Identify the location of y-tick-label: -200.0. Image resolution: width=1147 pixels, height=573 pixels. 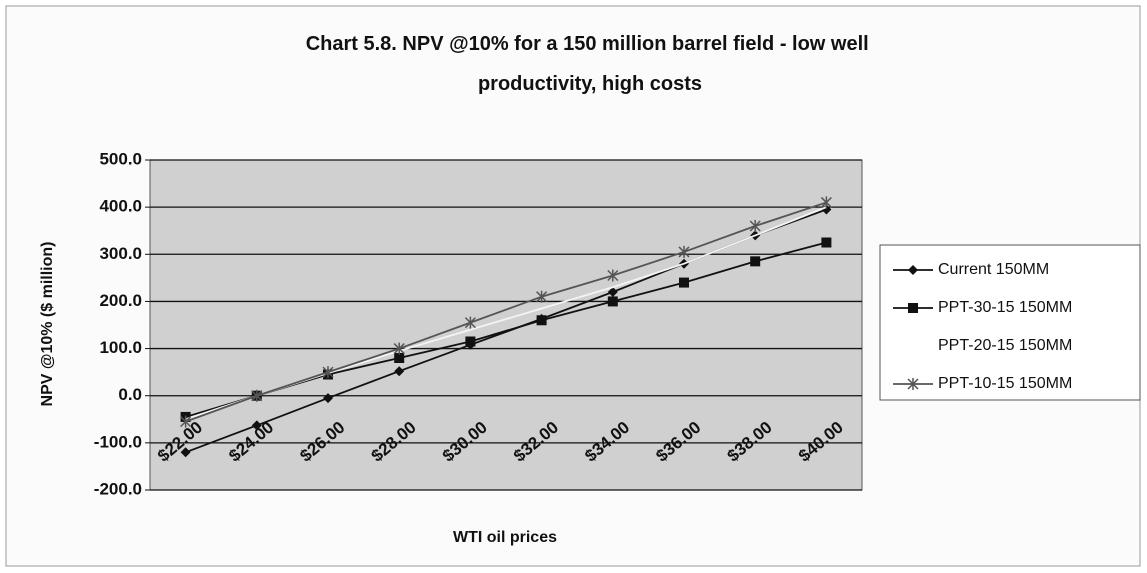
(118, 488).